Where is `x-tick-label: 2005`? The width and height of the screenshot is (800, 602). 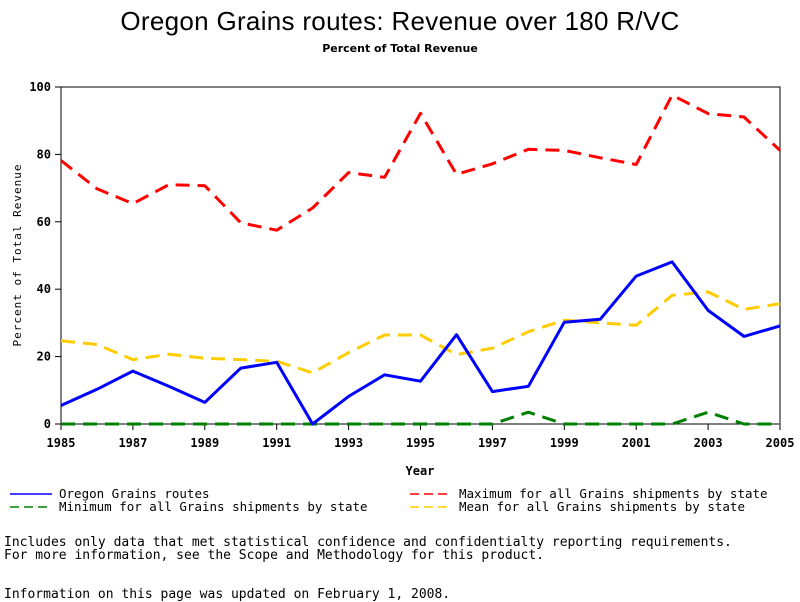
x-tick-label: 2005 is located at coordinates (780, 443).